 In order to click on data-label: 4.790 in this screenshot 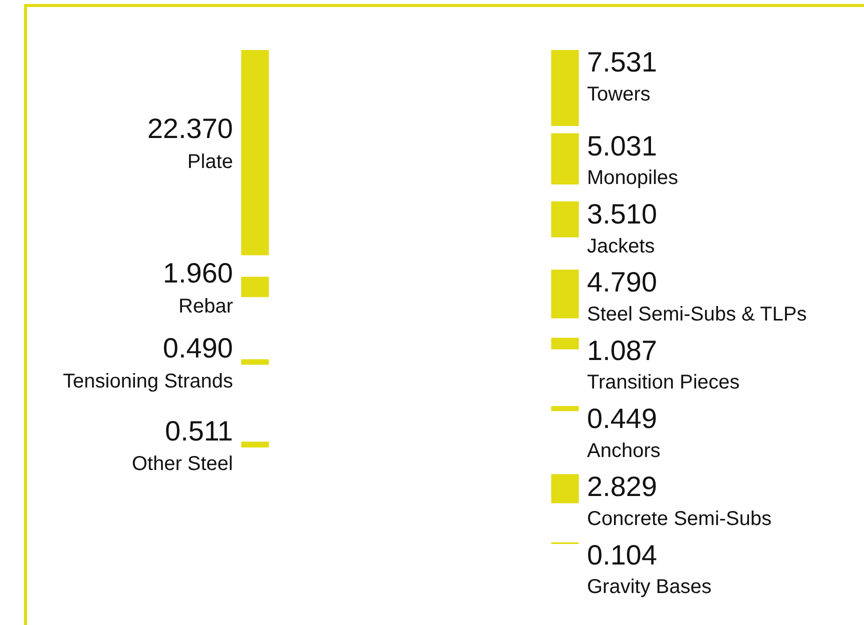, I will do `click(622, 282)`.